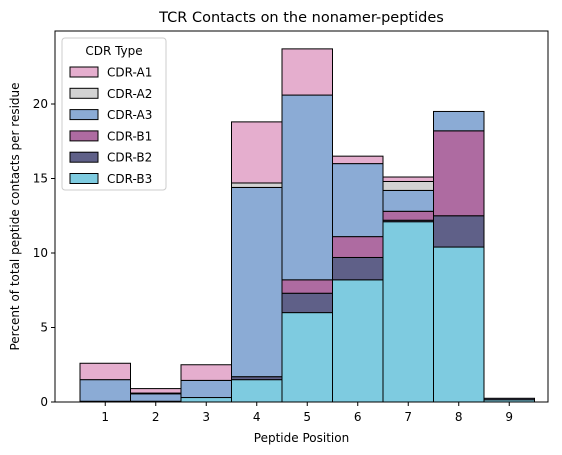 The height and width of the screenshot is (455, 562). Describe the element at coordinates (84, 178) in the screenshot. I see `legend-swatch-cdr-b3` at that location.